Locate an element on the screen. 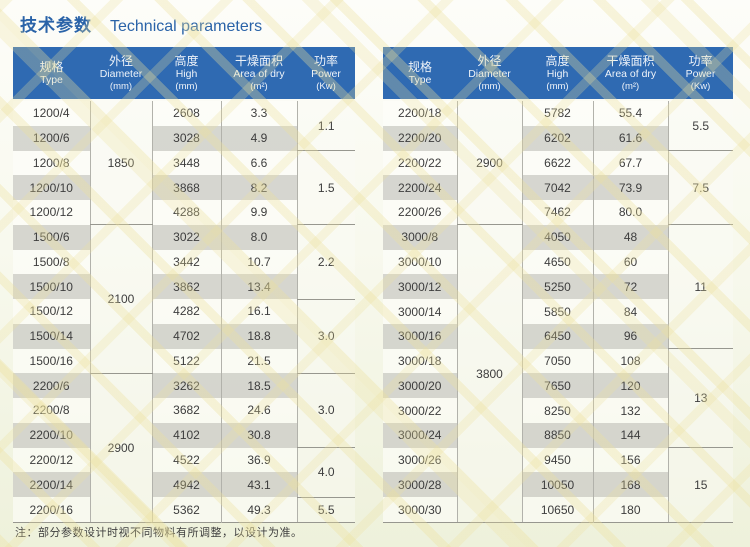  cell-high: 5850 is located at coordinates (557, 311).